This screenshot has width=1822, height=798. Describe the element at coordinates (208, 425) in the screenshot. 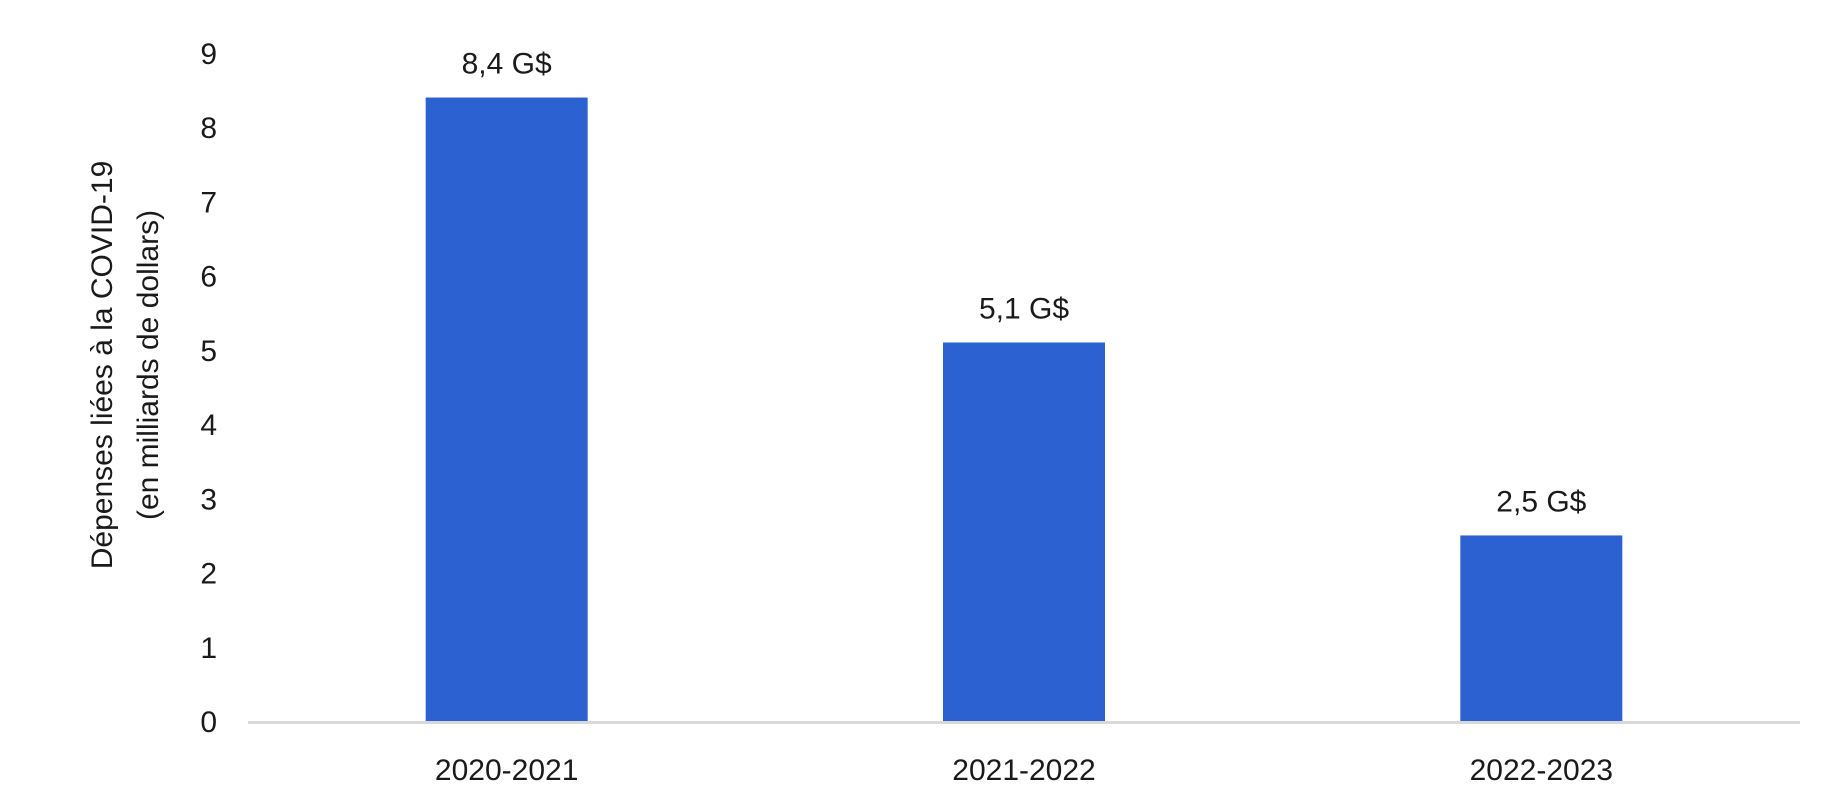

I see `y-tick-label: 4` at that location.